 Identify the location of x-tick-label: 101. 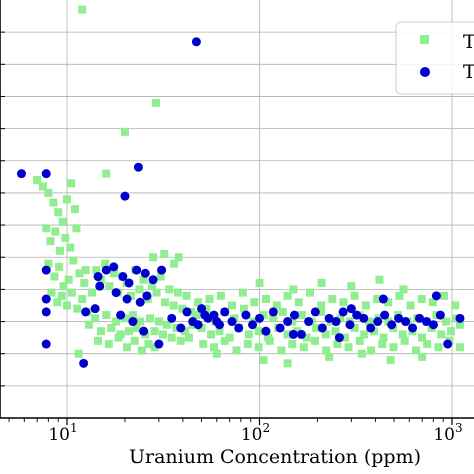
(62, 433).